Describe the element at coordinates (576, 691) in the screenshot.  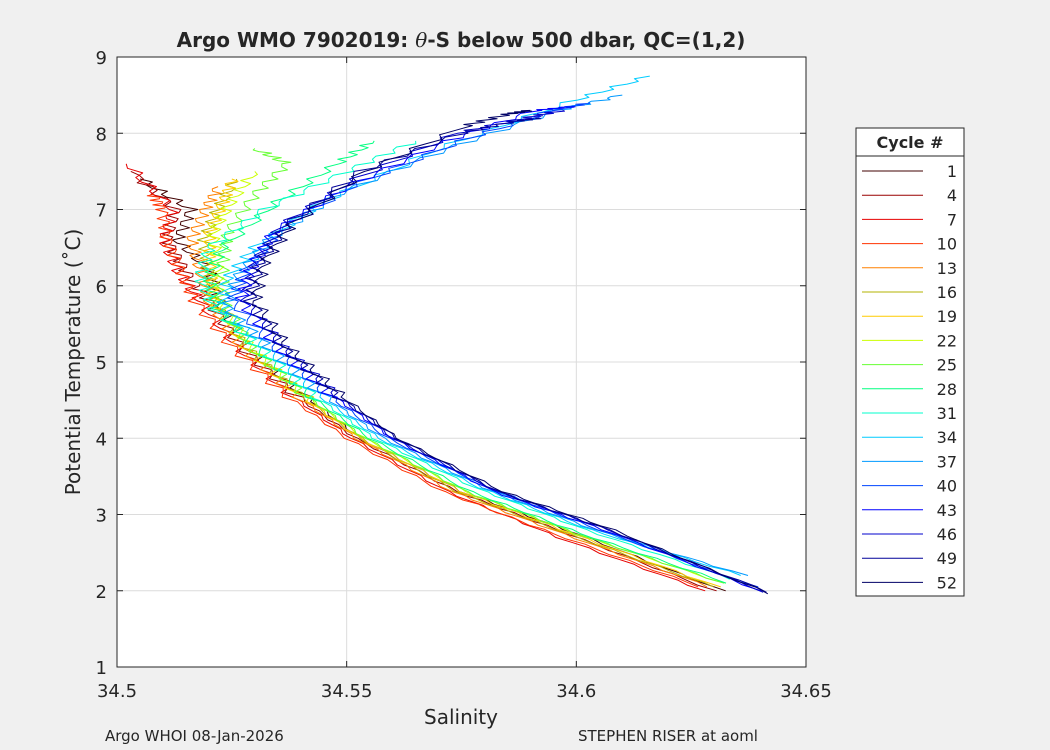
I see `x-tick-label: 34.6` at that location.